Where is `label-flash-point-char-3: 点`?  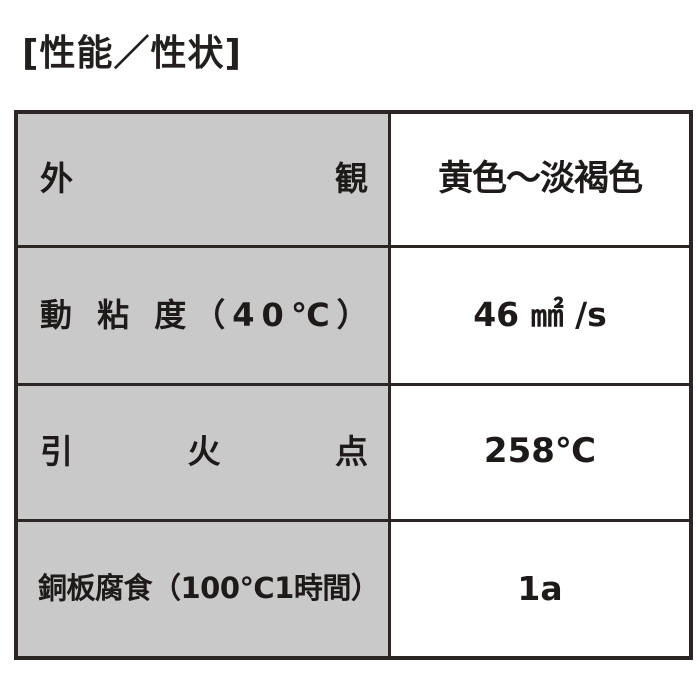
label-flash-point-char-3: 点 is located at coordinates (351, 452).